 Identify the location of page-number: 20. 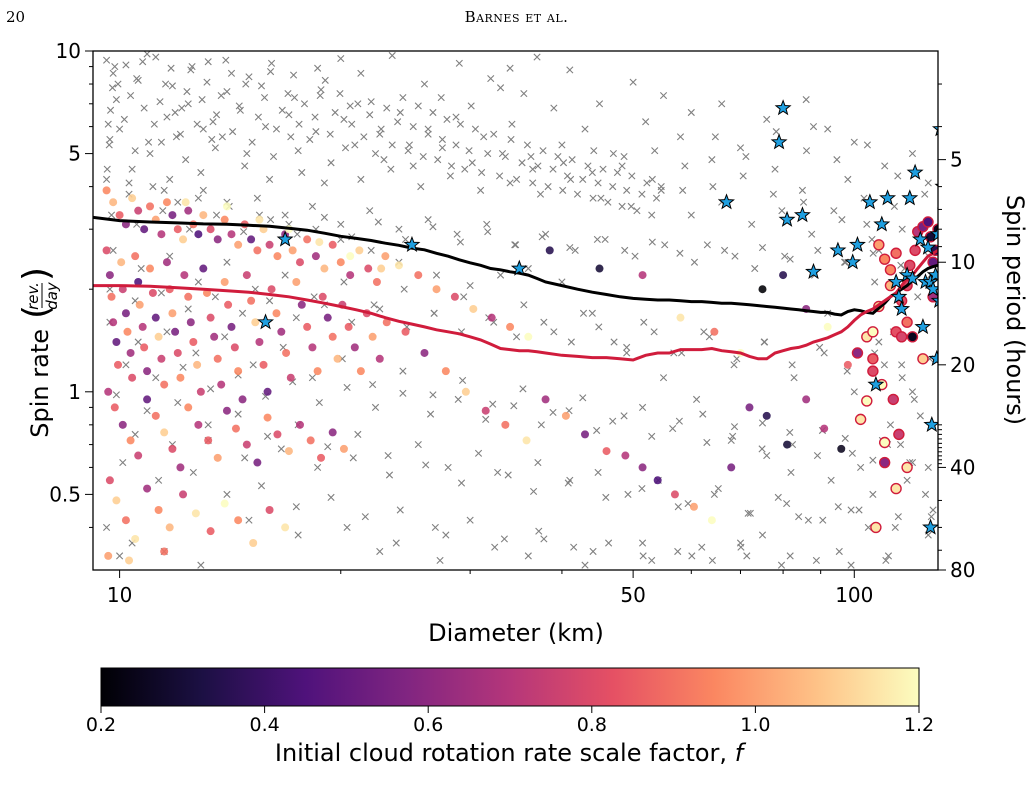
(16, 17).